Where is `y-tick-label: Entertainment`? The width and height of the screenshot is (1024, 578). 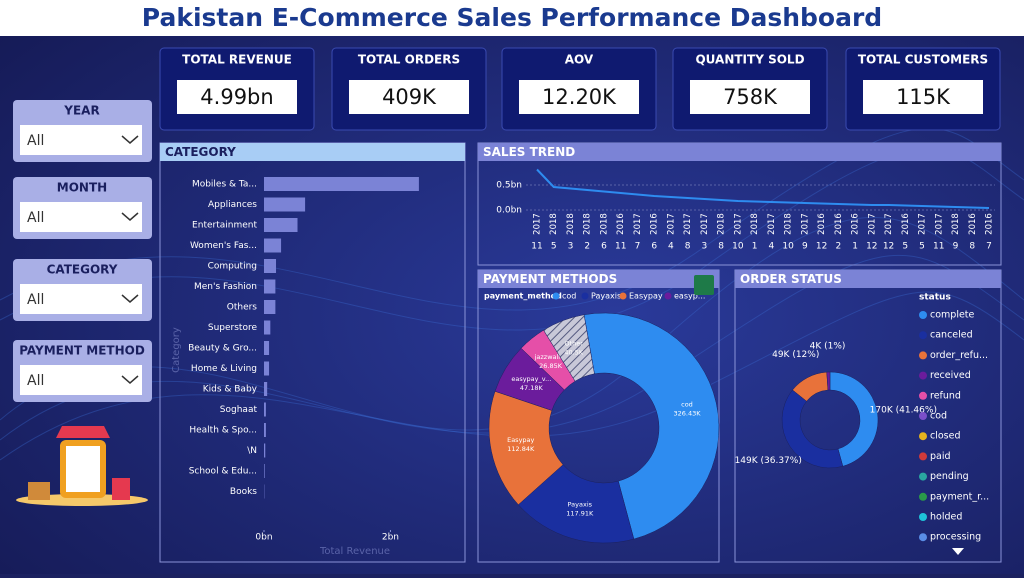 y-tick-label: Entertainment is located at coordinates (224, 226).